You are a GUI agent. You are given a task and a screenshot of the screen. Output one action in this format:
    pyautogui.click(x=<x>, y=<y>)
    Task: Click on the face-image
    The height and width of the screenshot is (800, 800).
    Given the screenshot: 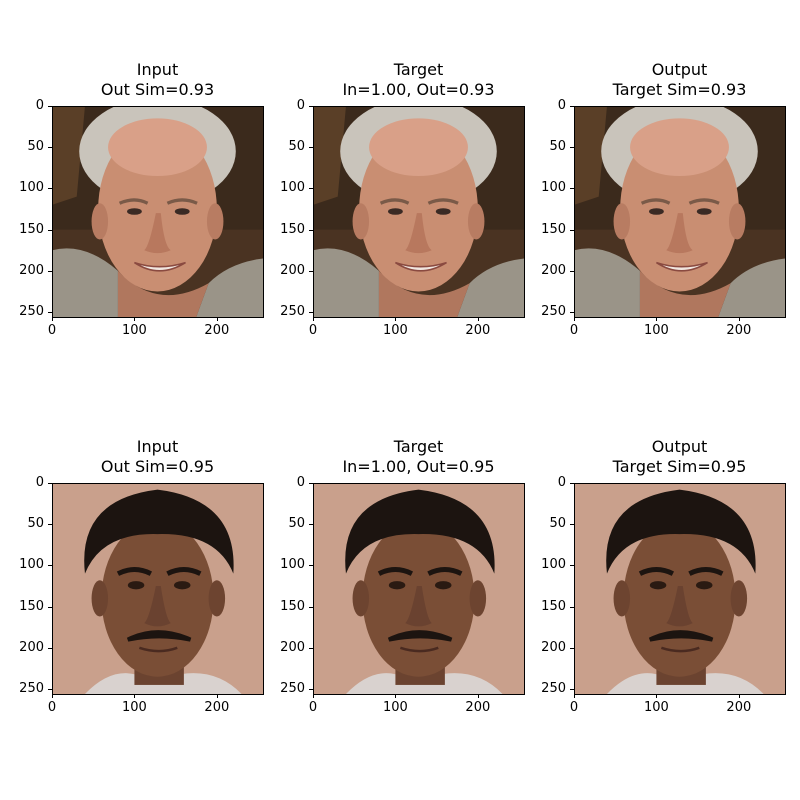 What is the action you would take?
    pyautogui.click(x=418, y=588)
    